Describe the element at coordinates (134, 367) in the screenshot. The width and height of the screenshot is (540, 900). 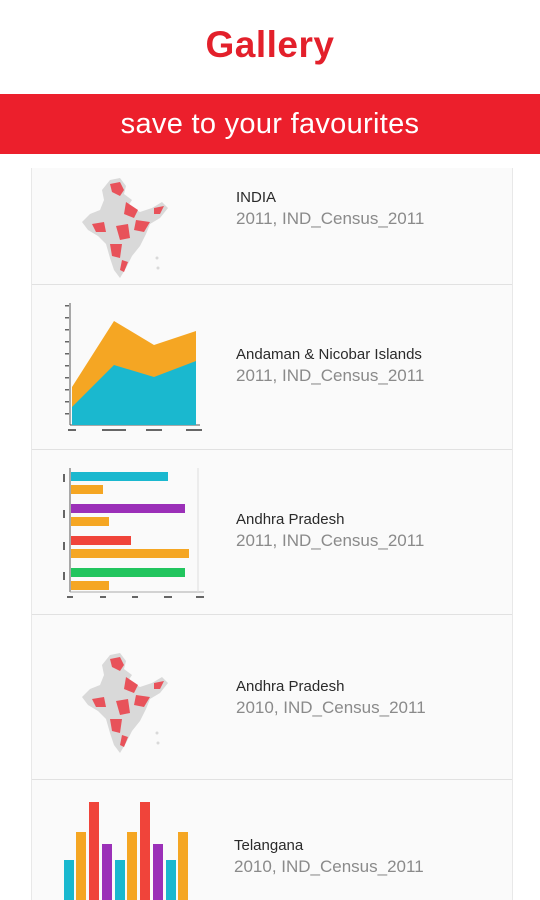
I see `area-chart-icon` at that location.